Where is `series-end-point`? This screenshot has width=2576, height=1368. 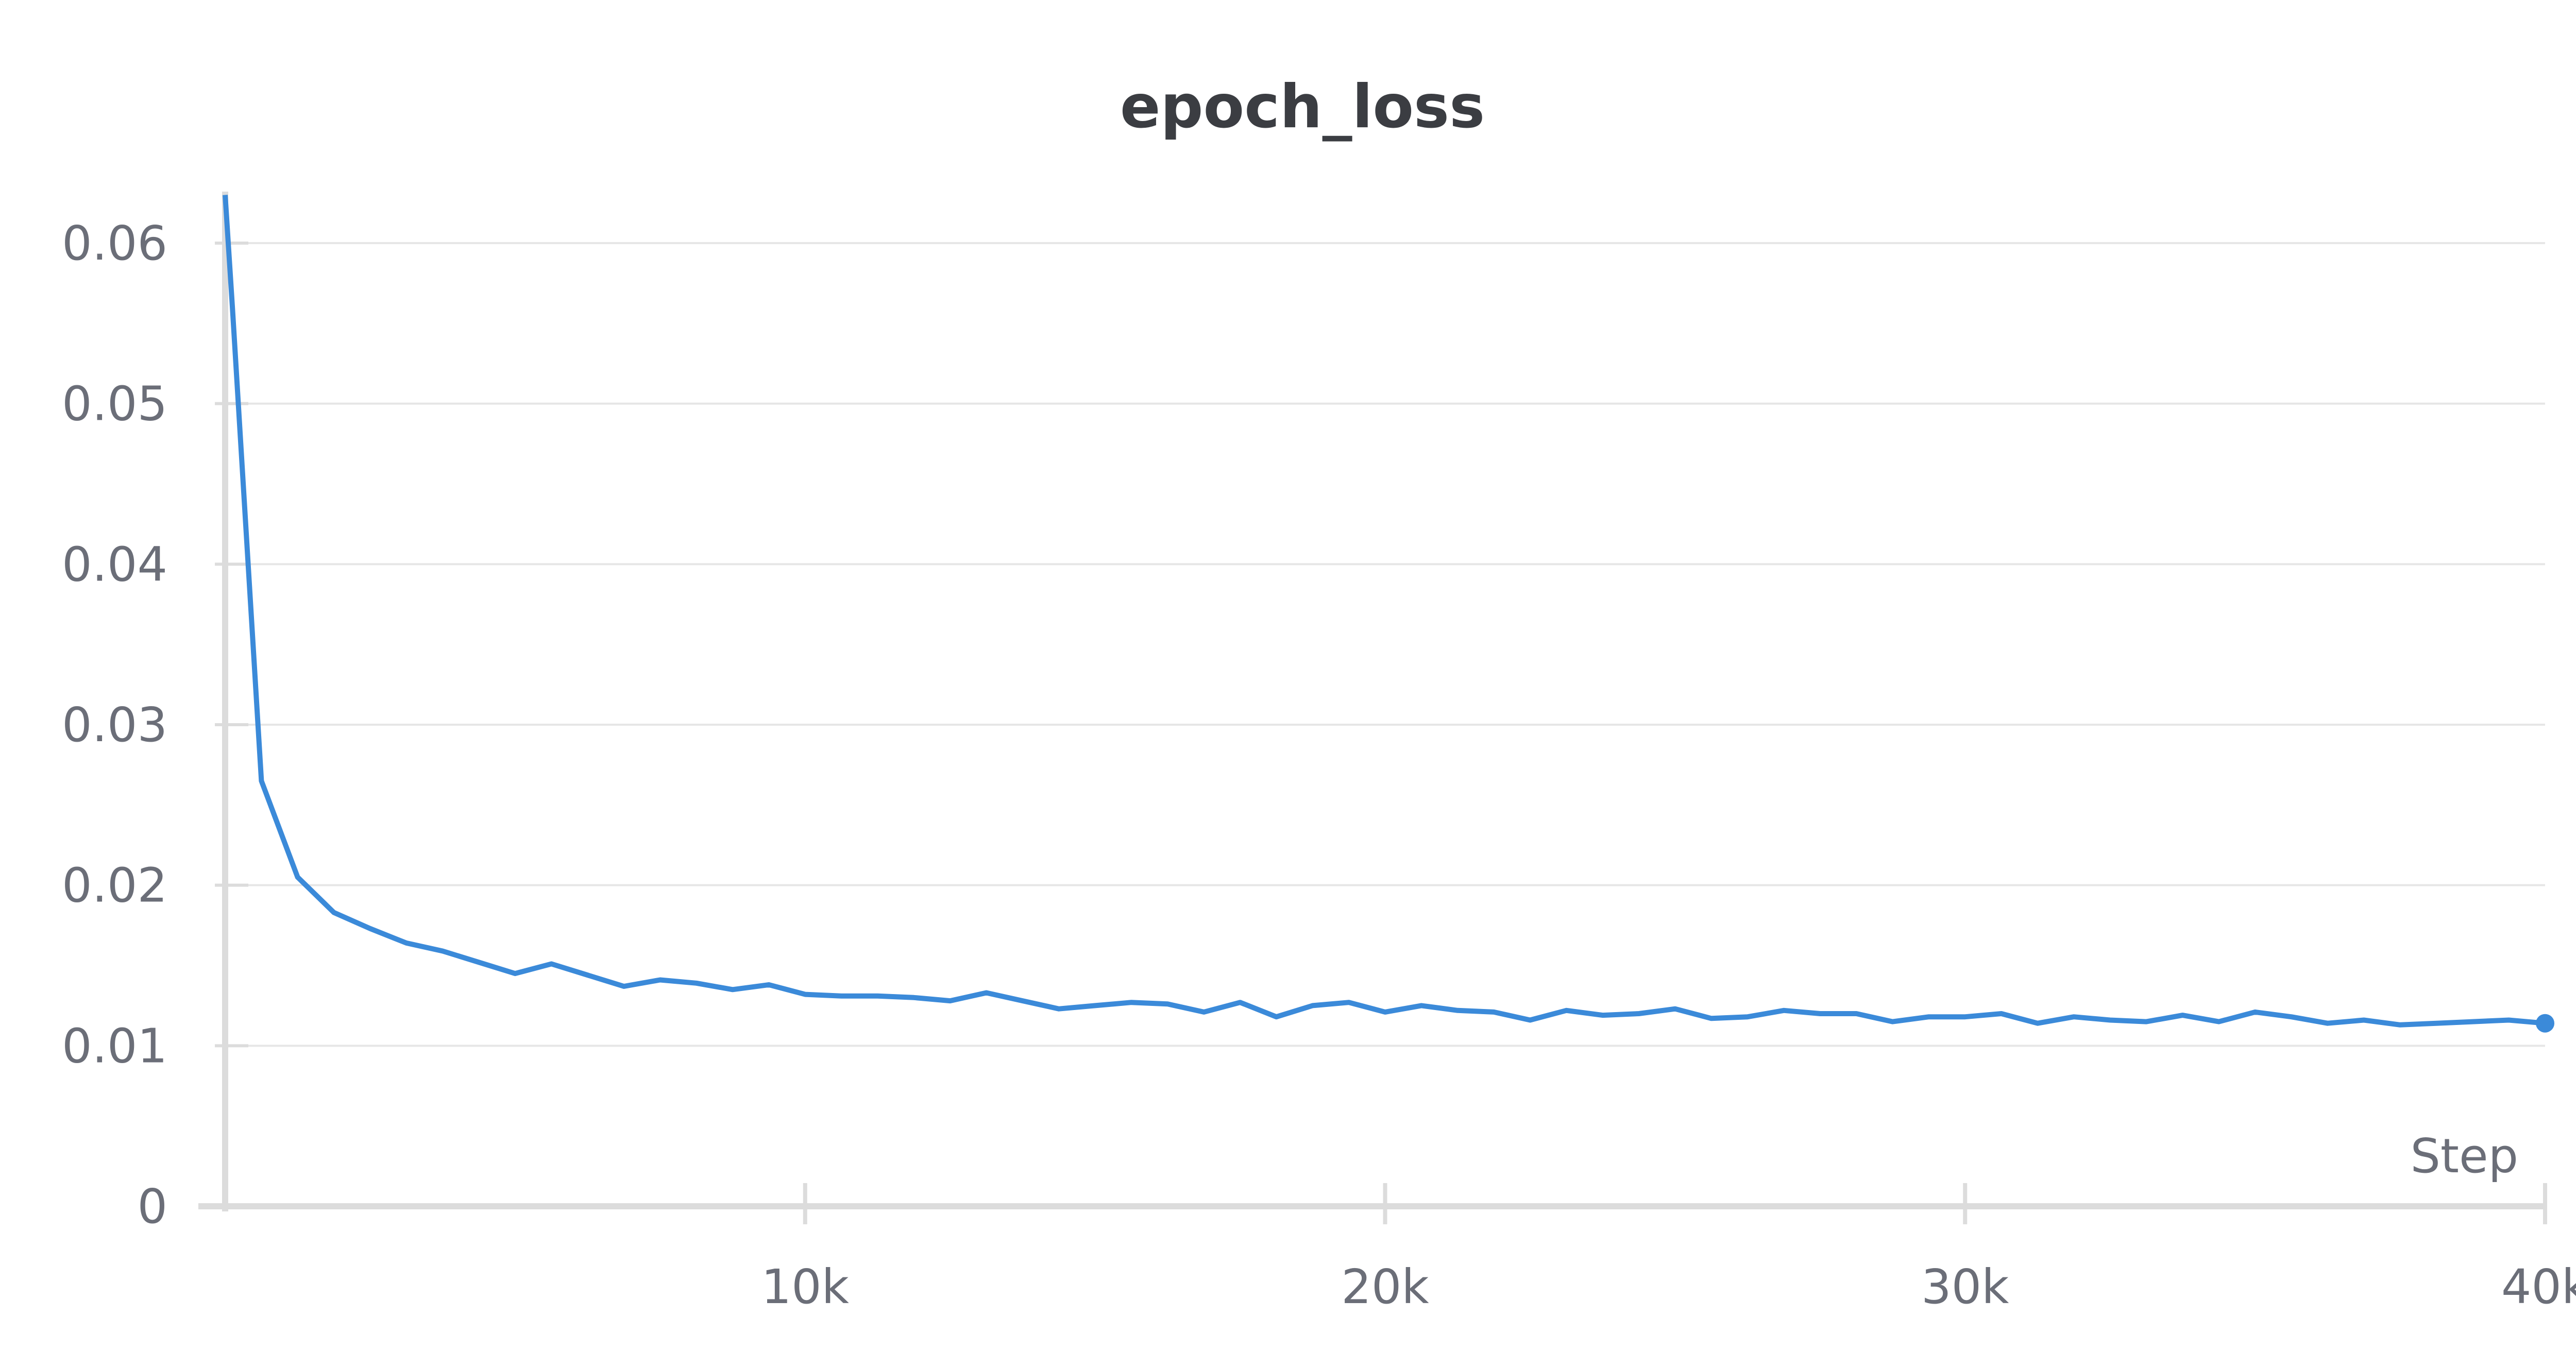
series-end-point is located at coordinates (2545, 1023).